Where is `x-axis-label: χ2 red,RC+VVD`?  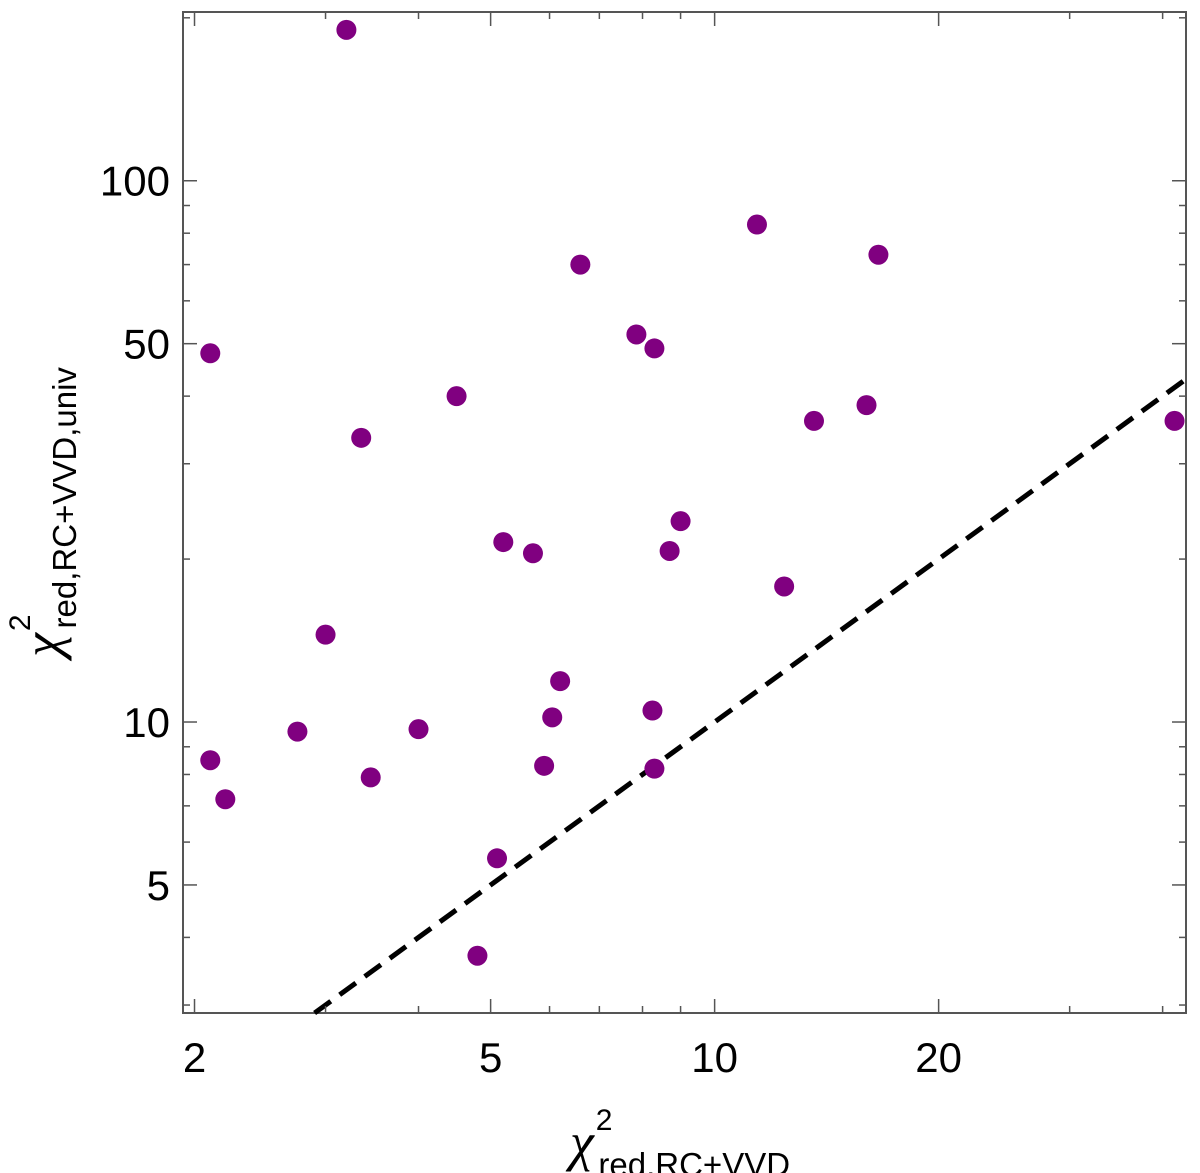
x-axis-label: χ2 red,RC+VVD is located at coordinates (677, 1138).